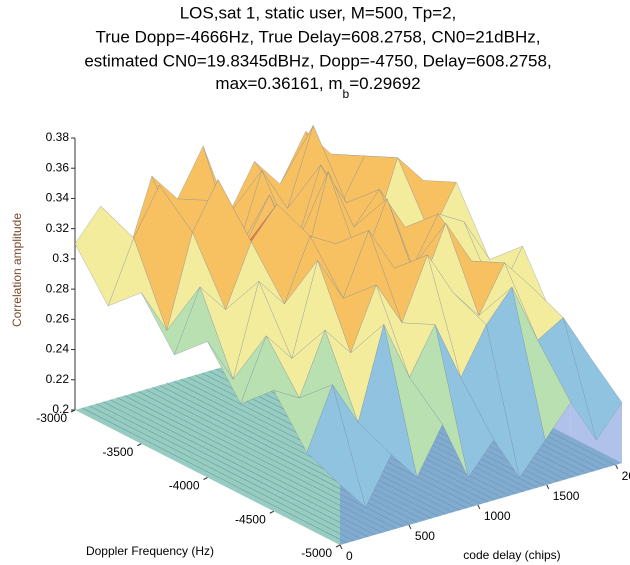 This screenshot has height=565, width=630. I want to click on x-axis-label: code delay (chips), so click(511, 555).